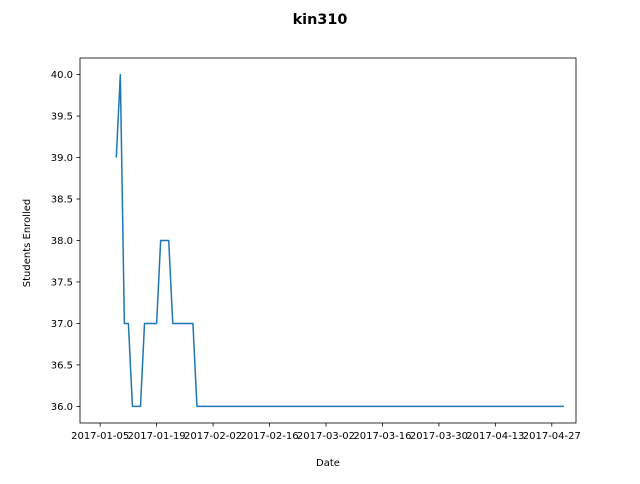  I want to click on y-axis: 36.0 36.5 37.0 37.5 38.0 38.5 39.0 39.5 40.0, so click(65, 241).